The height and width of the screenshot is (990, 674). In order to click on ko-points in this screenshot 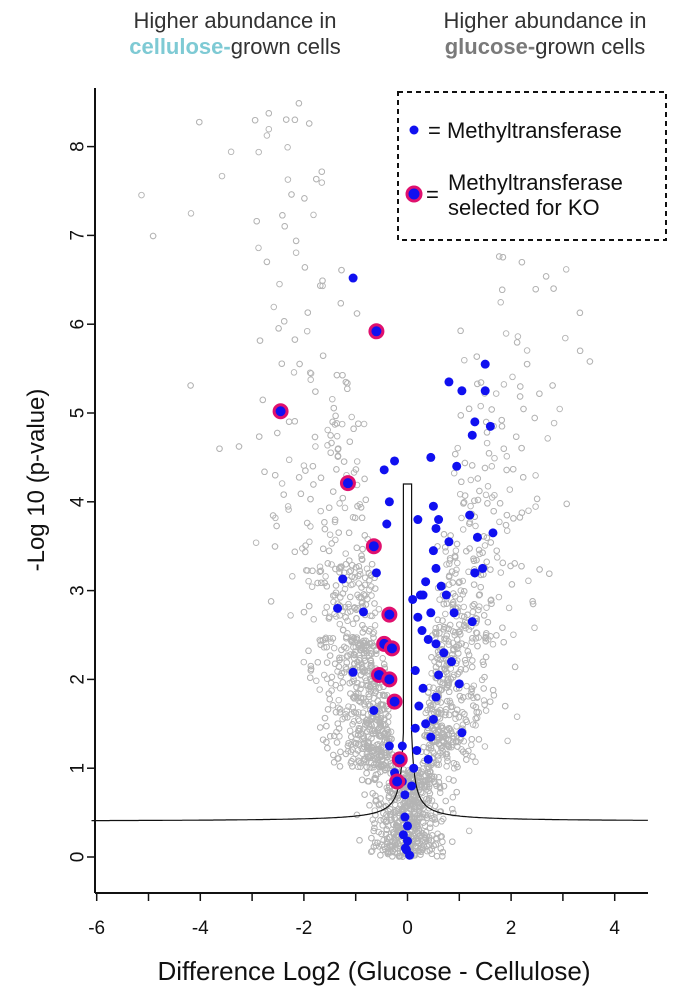, I will do `click(340, 556)`.